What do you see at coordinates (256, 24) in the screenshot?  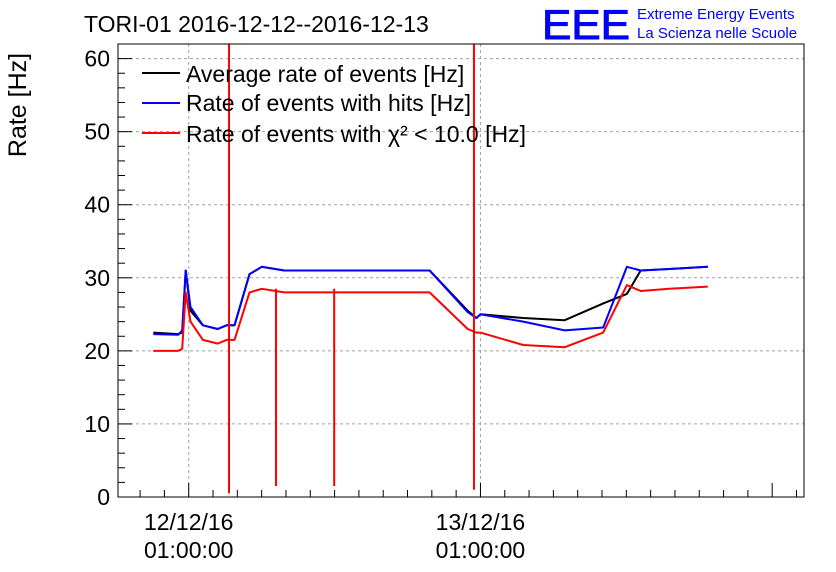 I see `chart-title: TORI-01 2016-12-12--2016-12-13` at bounding box center [256, 24].